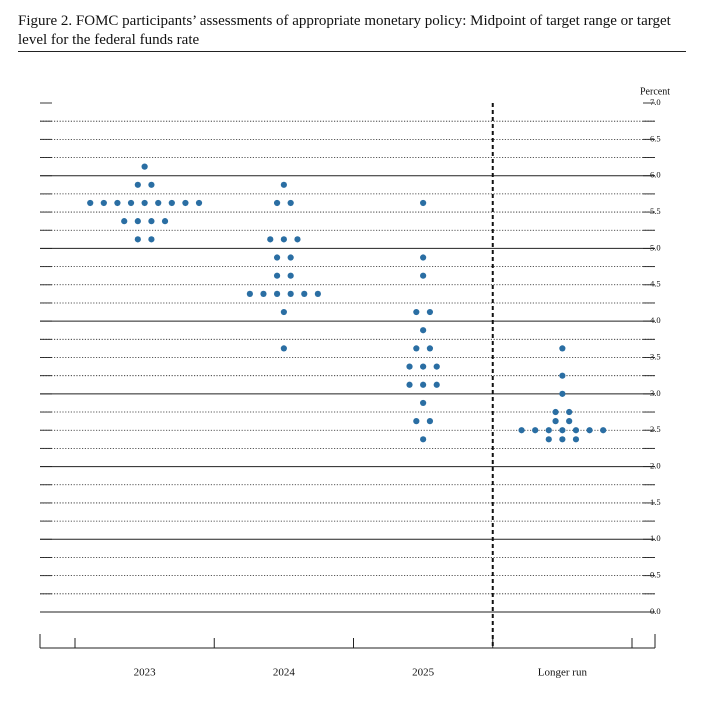  Describe the element at coordinates (145, 673) in the screenshot. I see `x-tick-label: 2023` at that location.